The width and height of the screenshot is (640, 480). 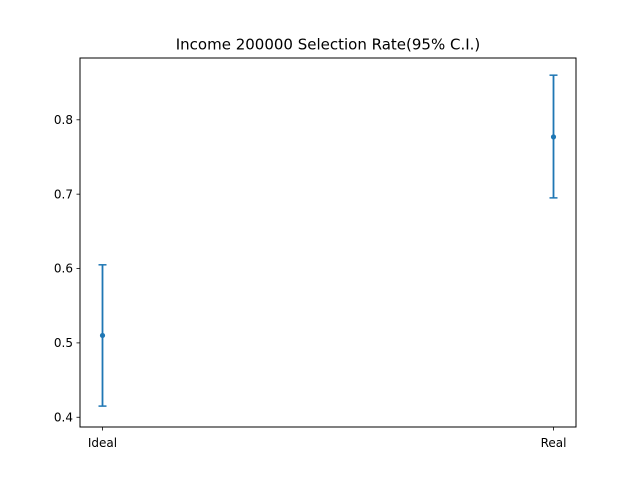 I want to click on y-tick-label: 0.5, so click(x=63, y=343).